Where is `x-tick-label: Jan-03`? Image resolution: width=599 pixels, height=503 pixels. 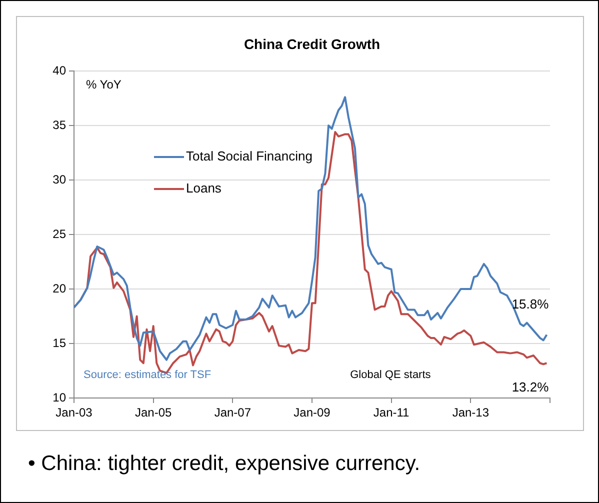 x-tick-label: Jan-03 is located at coordinates (74, 413).